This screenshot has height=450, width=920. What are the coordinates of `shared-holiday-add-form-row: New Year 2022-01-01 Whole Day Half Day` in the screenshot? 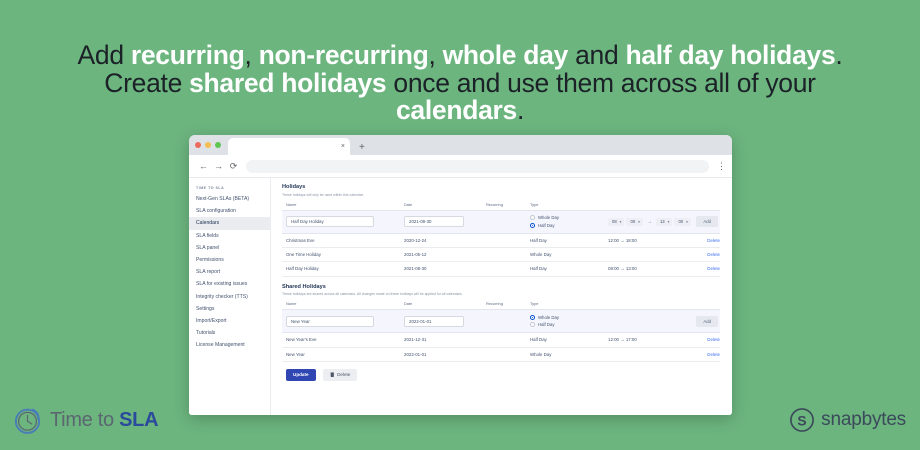 It's located at (501, 321).